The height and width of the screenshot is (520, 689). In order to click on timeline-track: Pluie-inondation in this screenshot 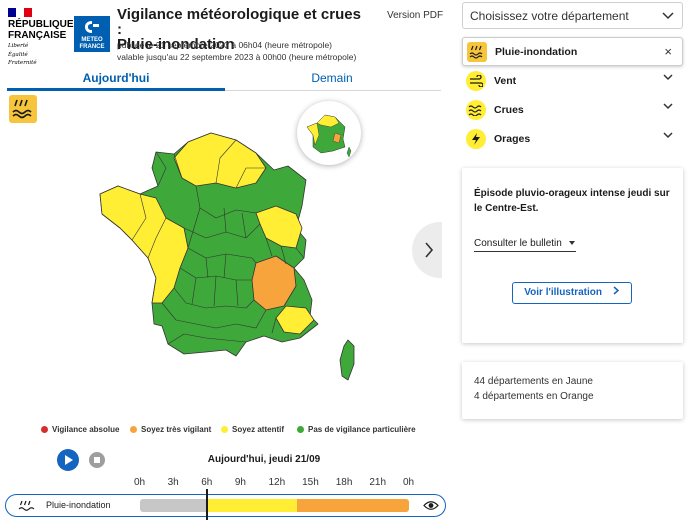, I will do `click(225, 505)`.